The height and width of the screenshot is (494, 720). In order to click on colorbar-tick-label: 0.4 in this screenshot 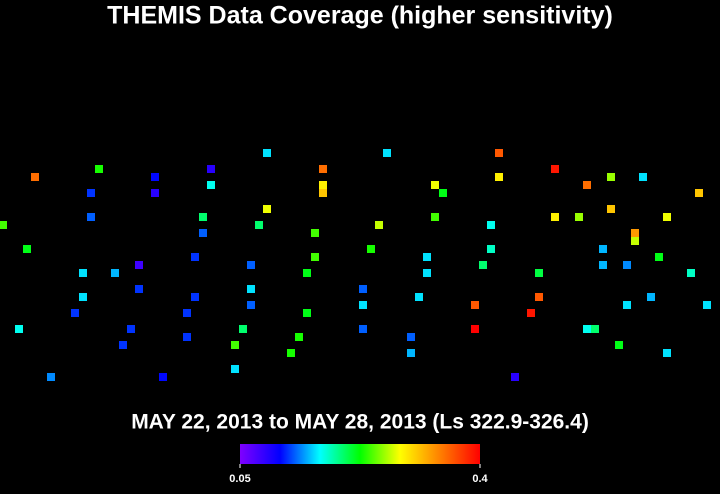, I will do `click(480, 479)`.